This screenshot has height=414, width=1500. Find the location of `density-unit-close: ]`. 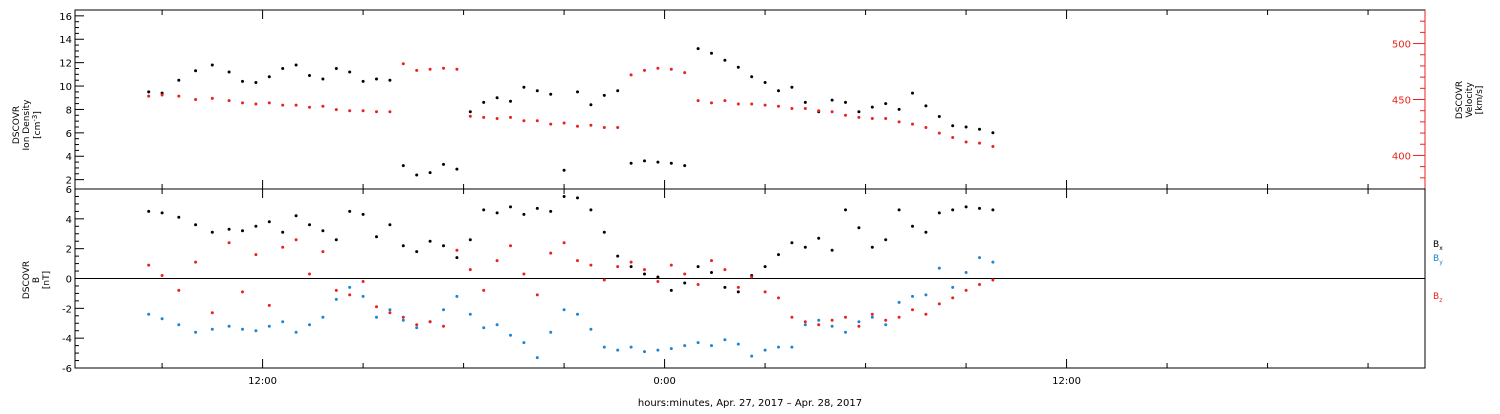

density-unit-close: ] is located at coordinates (38, 113).